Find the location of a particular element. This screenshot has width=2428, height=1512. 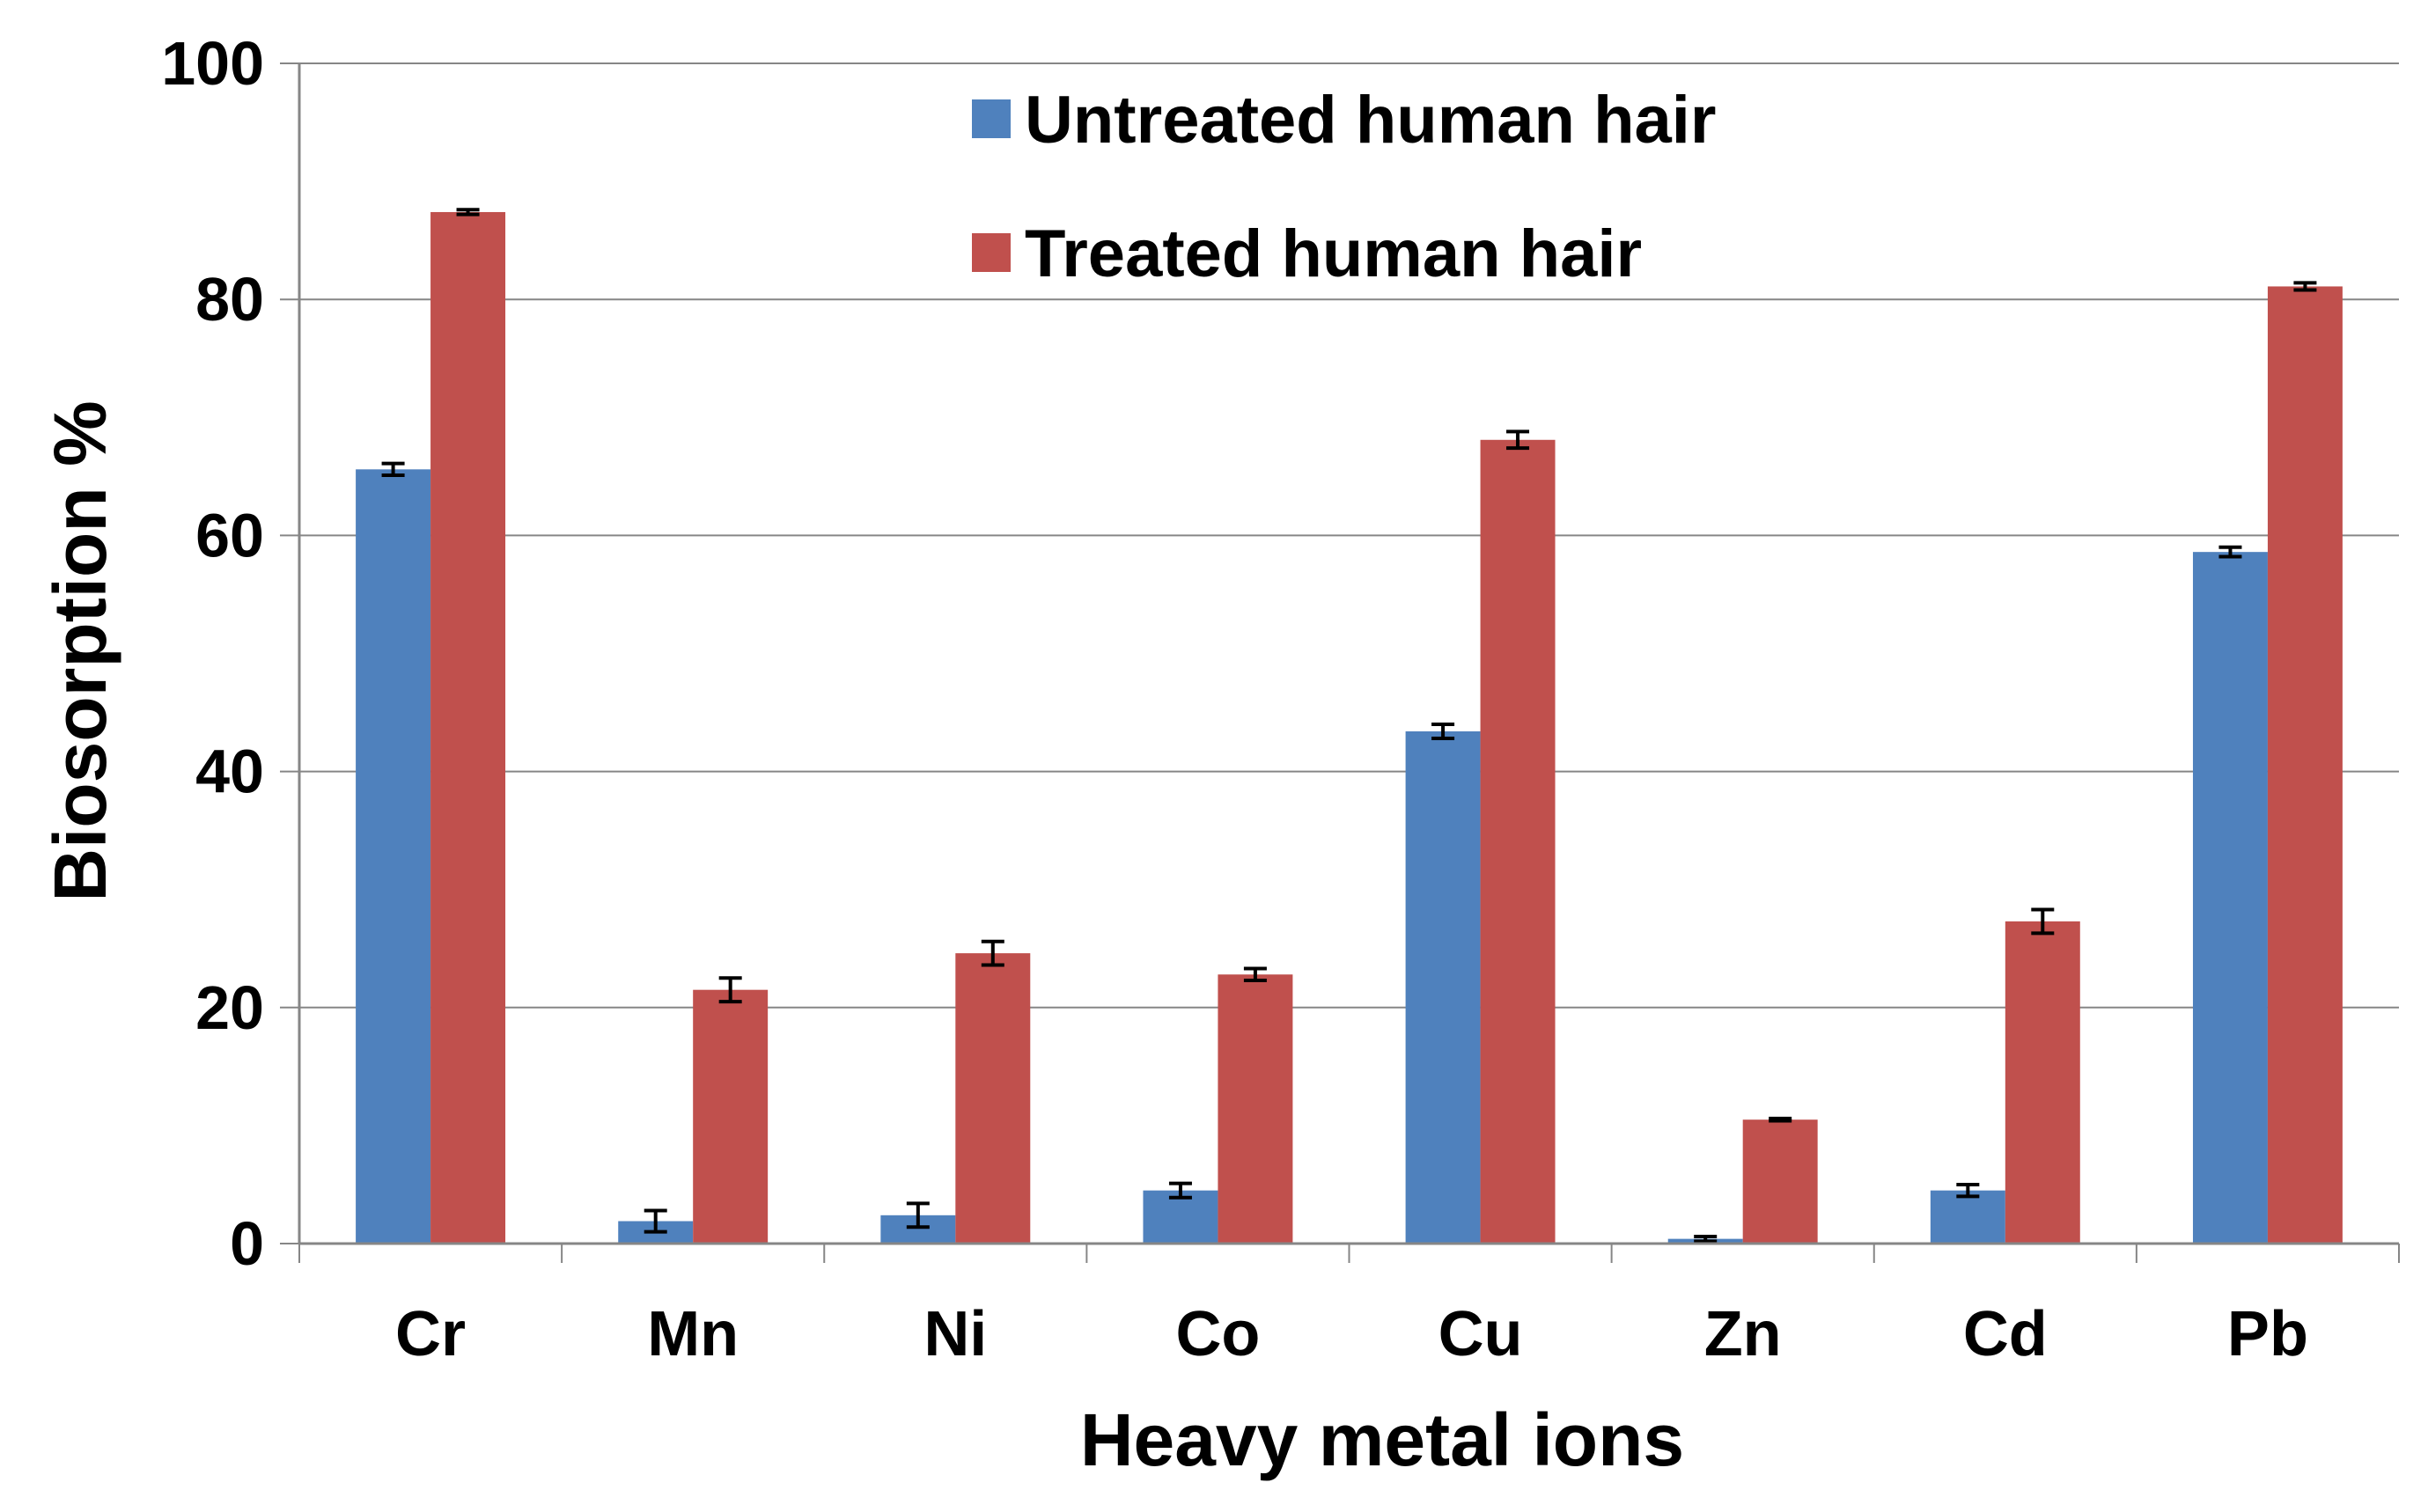

bar-untreated-cu is located at coordinates (1443, 988).